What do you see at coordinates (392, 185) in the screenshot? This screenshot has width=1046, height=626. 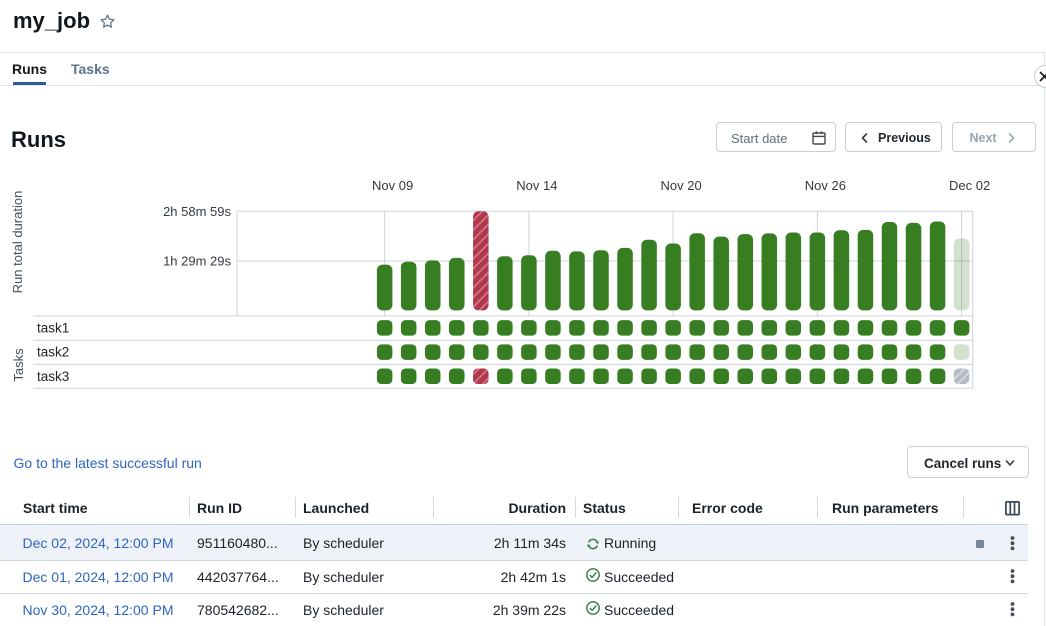 I see `svg-text: Nov 09` at bounding box center [392, 185].